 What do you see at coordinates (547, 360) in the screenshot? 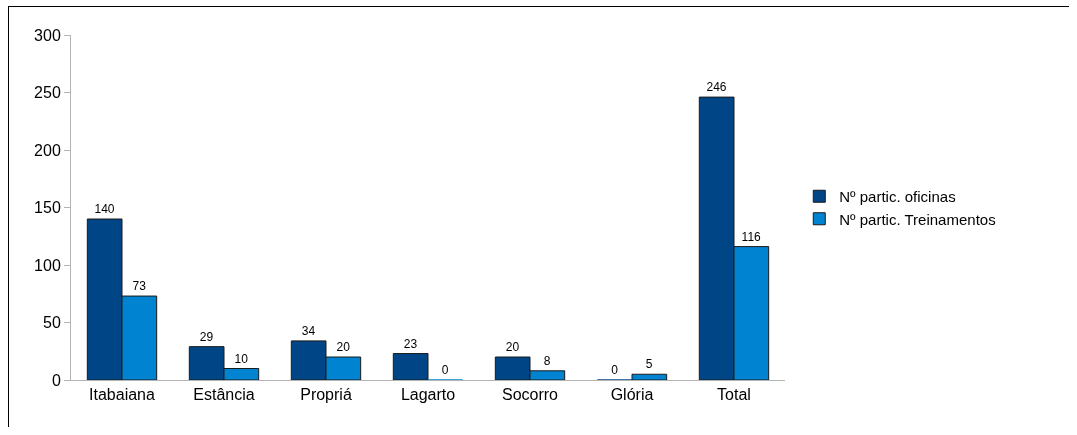
I see `data-label: 8` at bounding box center [547, 360].